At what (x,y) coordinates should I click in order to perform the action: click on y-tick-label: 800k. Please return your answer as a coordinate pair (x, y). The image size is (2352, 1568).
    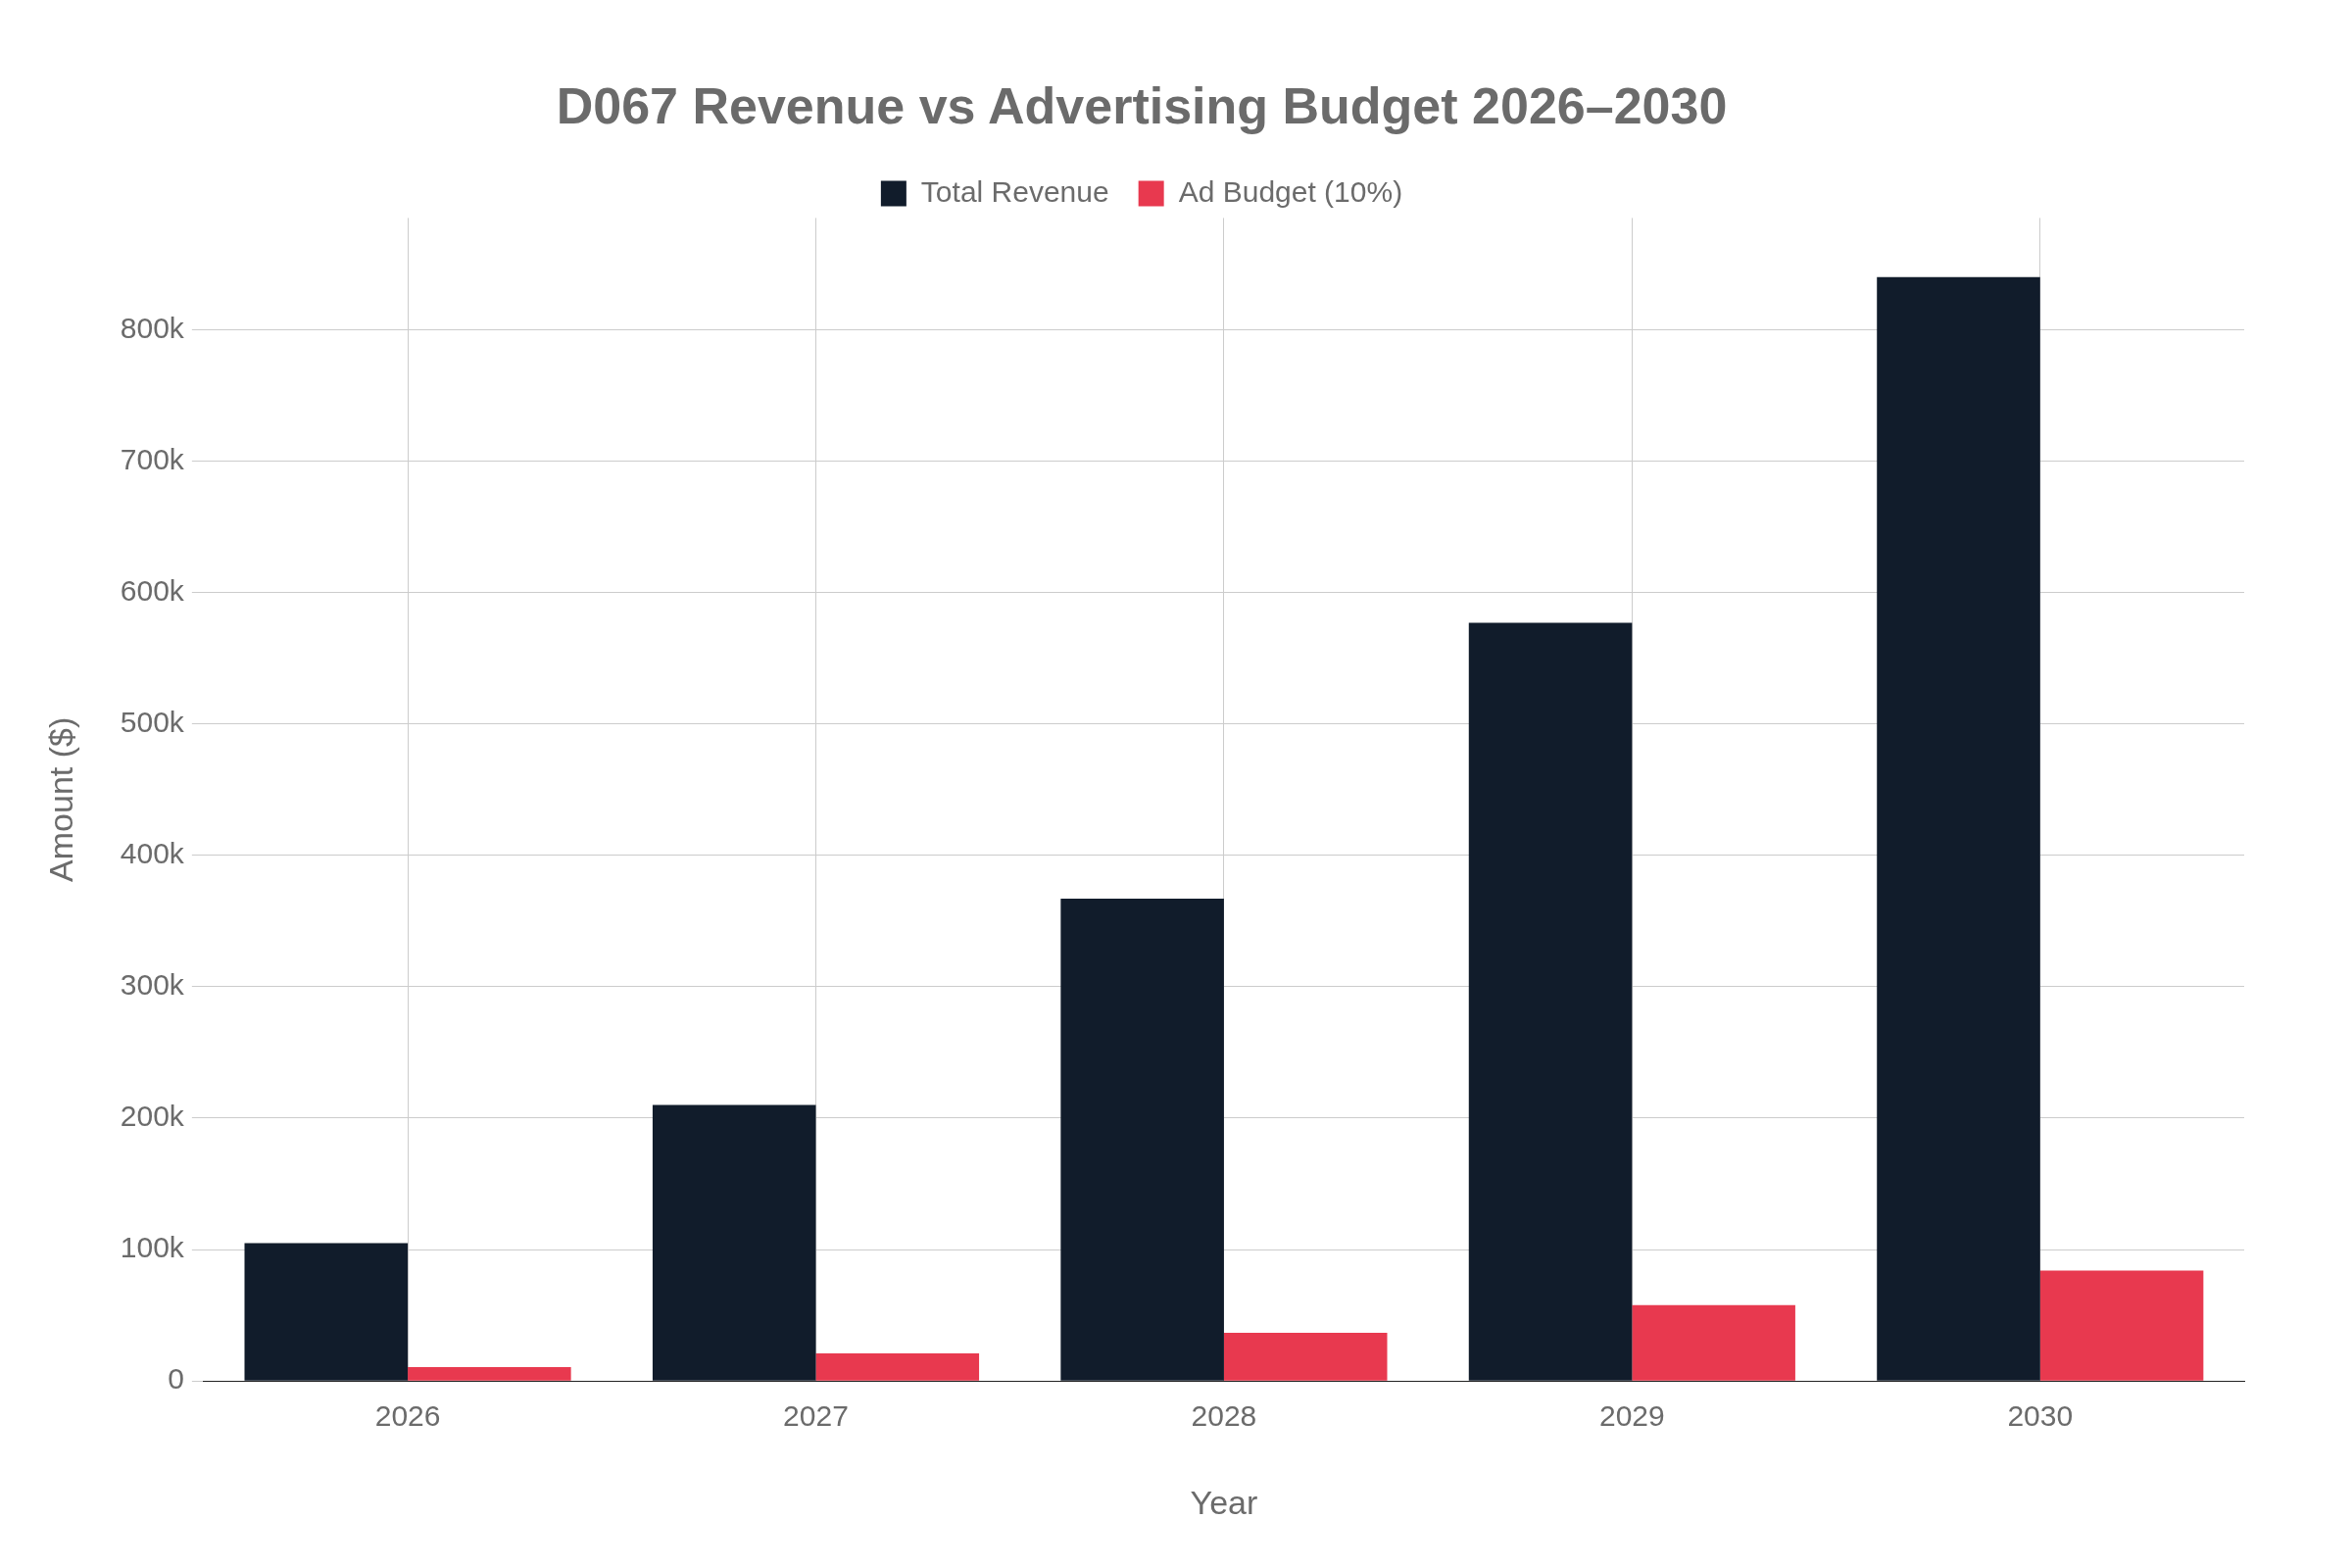
    Looking at the image, I should click on (152, 327).